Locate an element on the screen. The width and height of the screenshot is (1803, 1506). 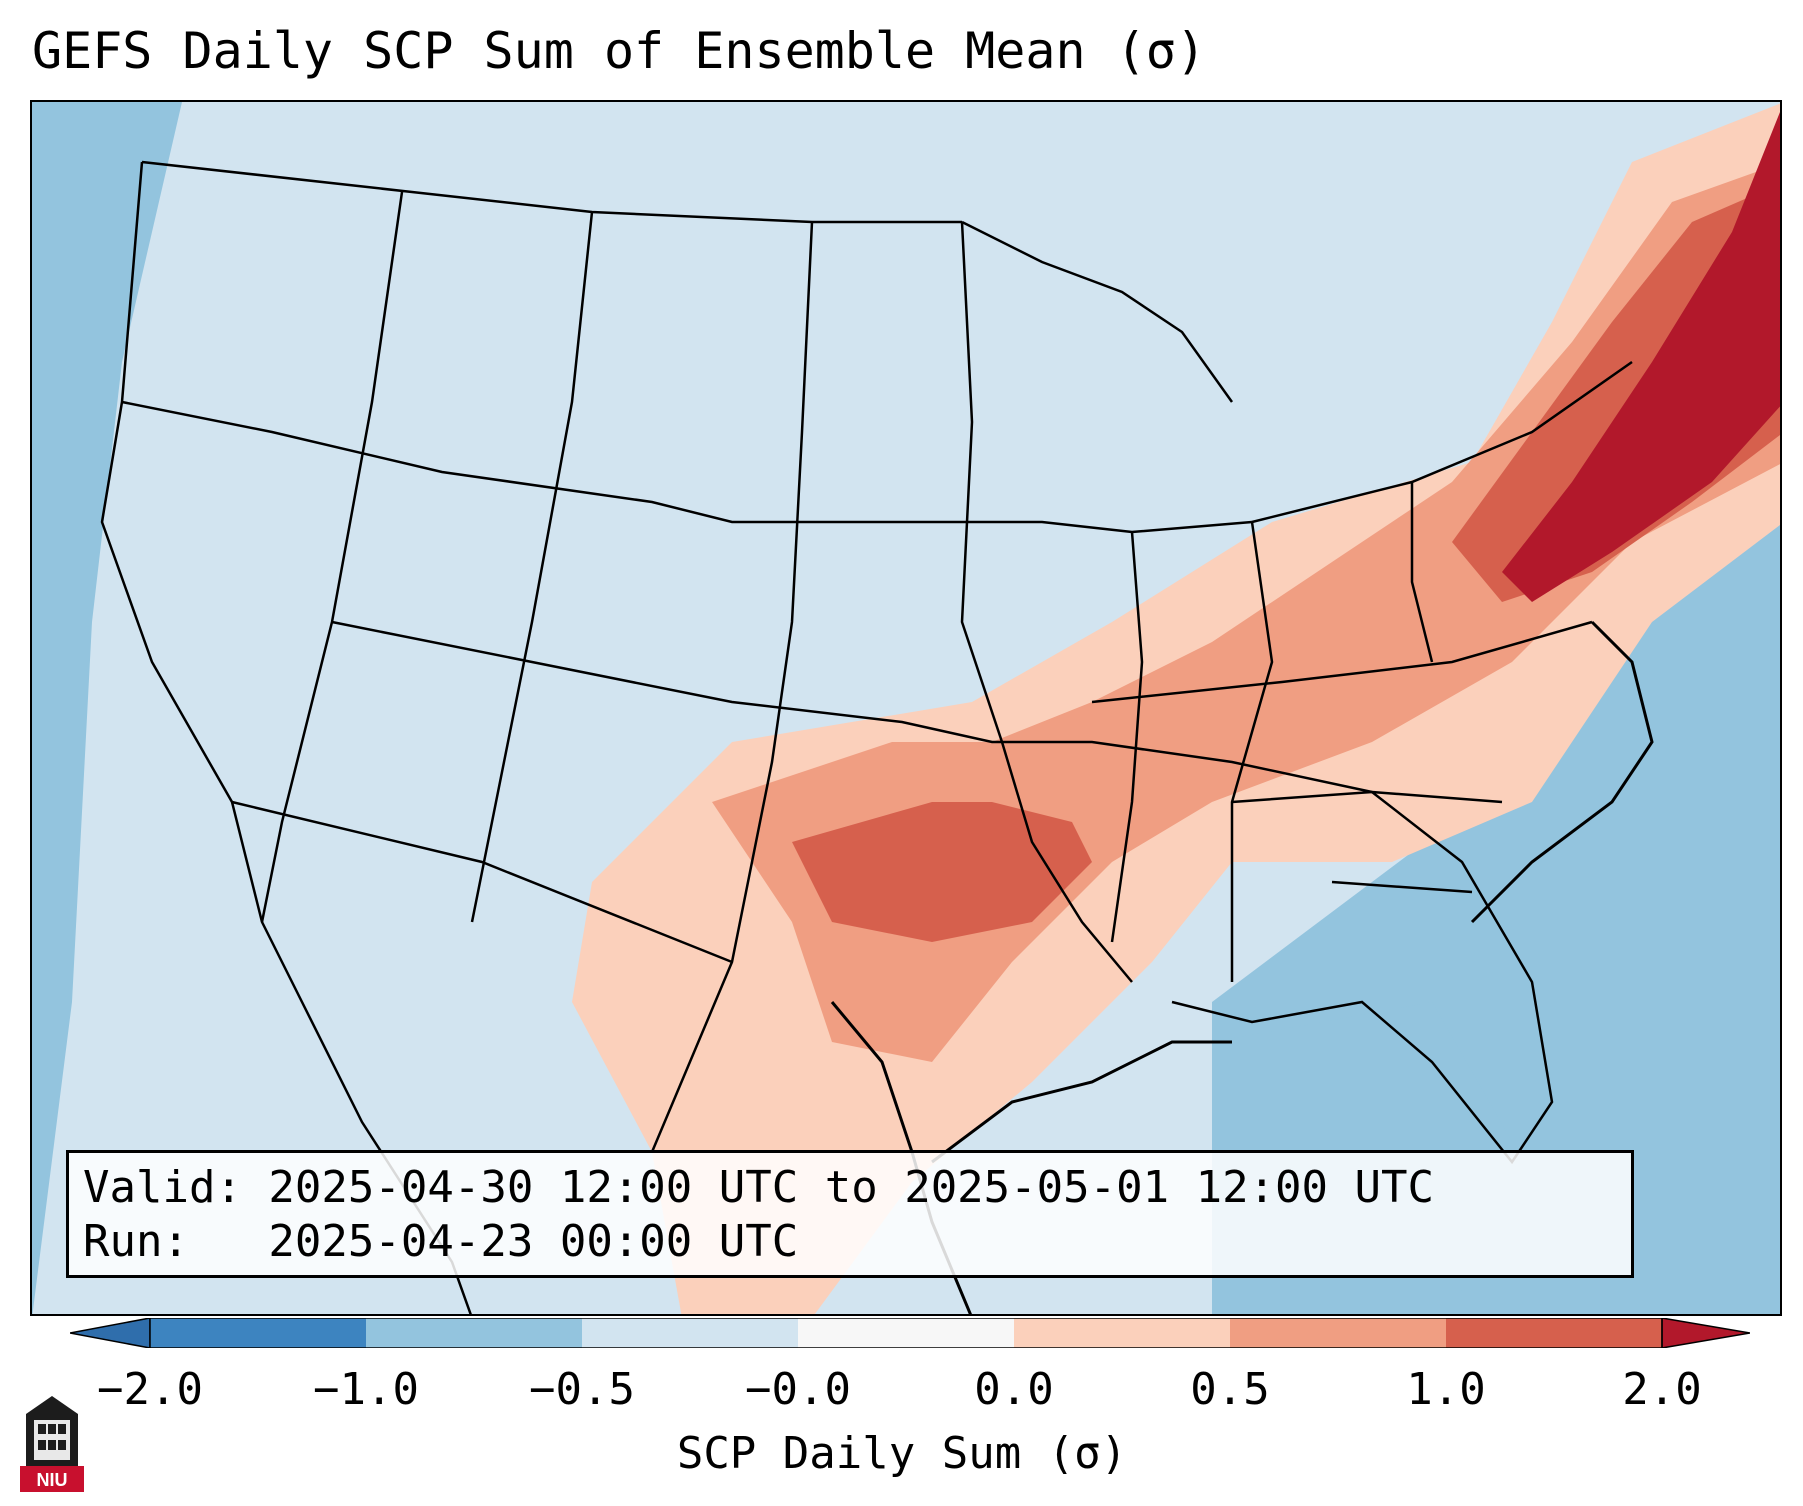
colorbar-tick: −1.0 is located at coordinates (366, 1389).